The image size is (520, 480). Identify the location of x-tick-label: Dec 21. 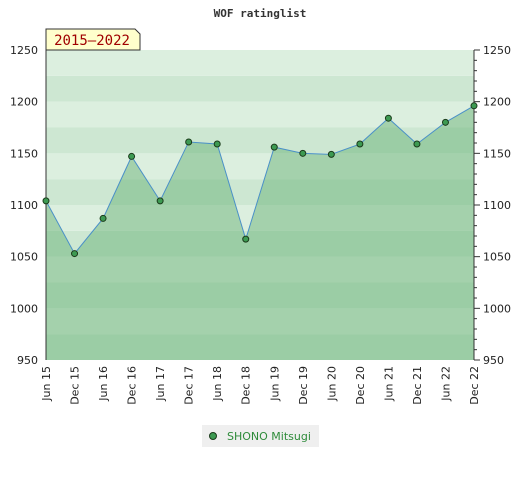
(417, 385).